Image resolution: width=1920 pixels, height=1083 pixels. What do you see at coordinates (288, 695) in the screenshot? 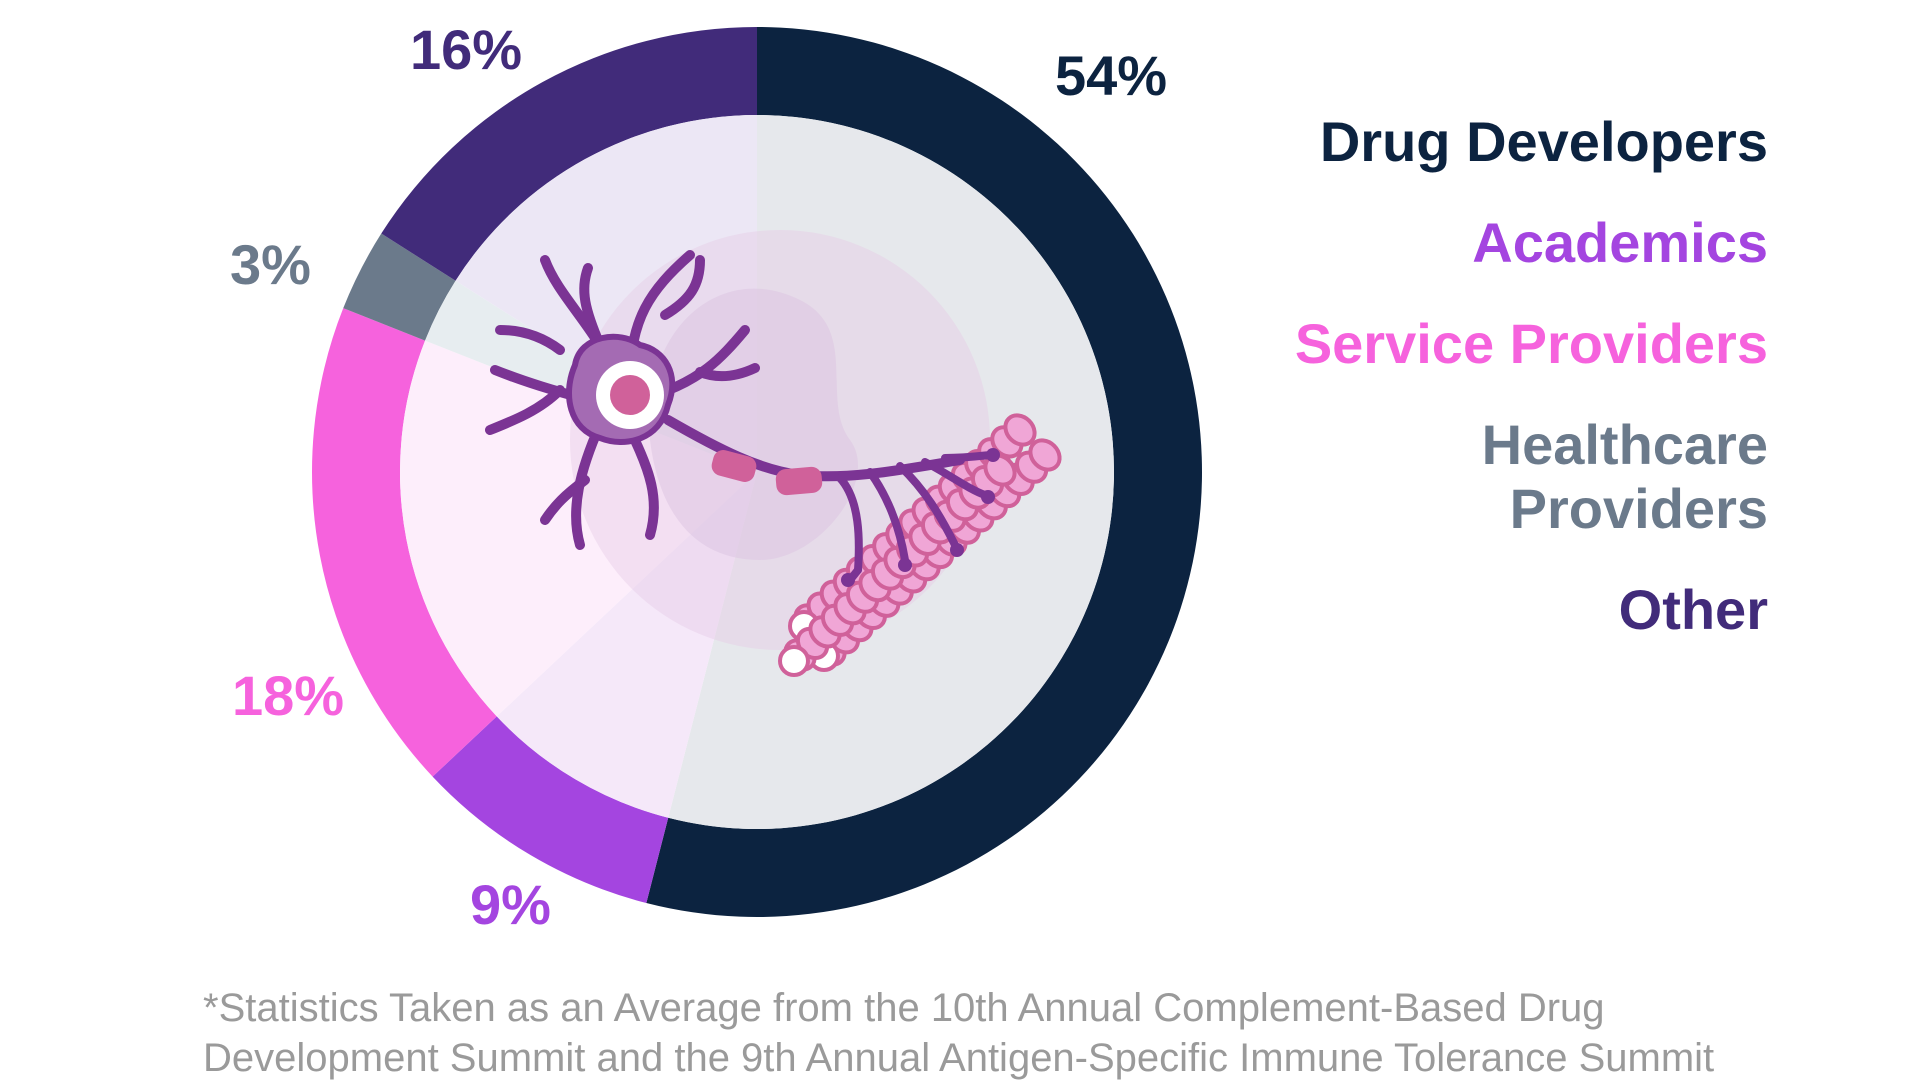
I see `slice-label-service-providers: 18%` at bounding box center [288, 695].